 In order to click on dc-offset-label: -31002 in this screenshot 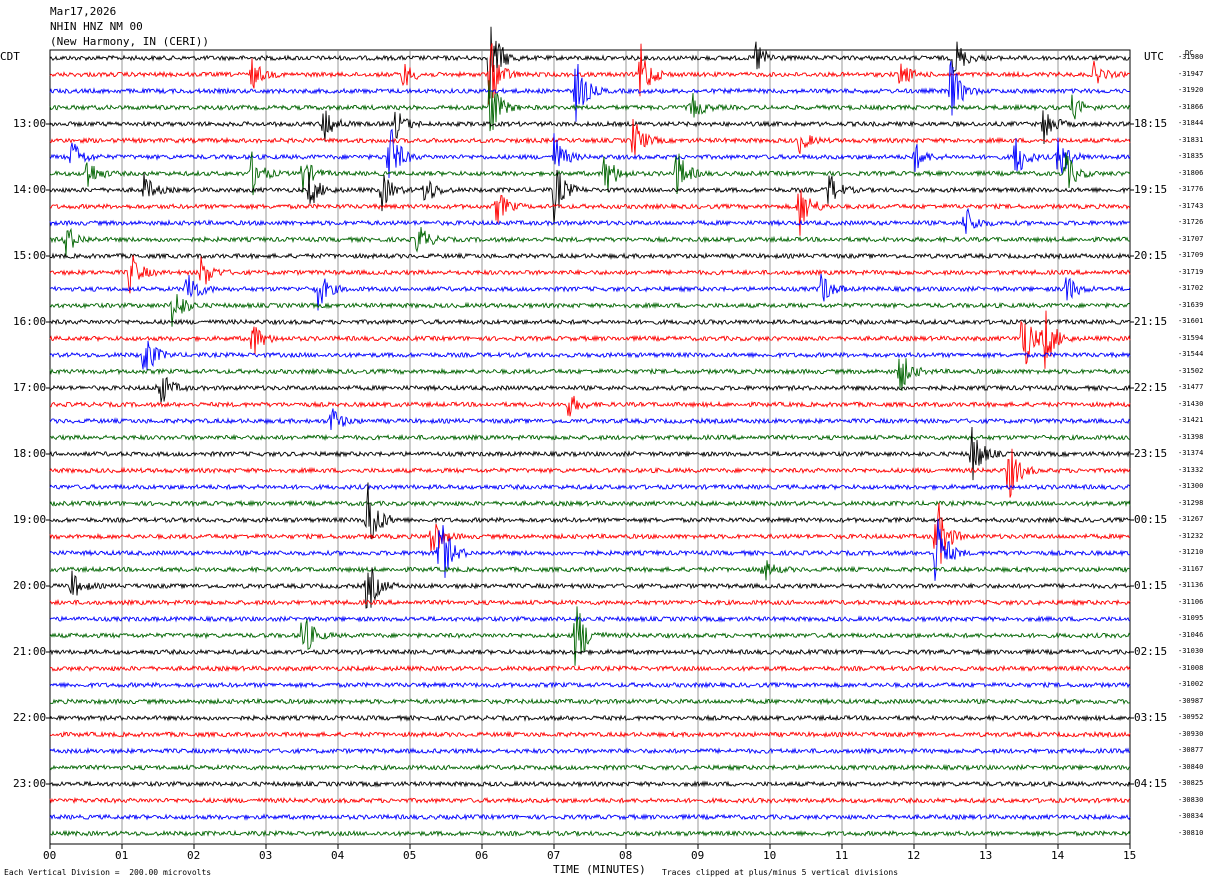, I will do `click(1191, 684)`.